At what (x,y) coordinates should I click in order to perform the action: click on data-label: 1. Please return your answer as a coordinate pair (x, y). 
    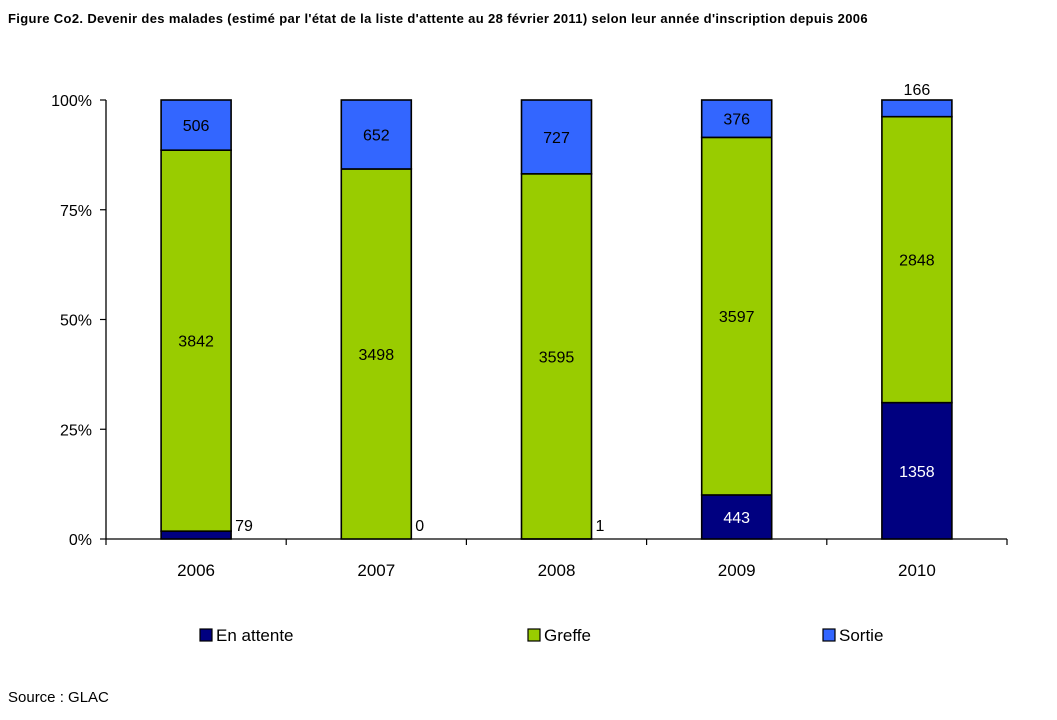
    Looking at the image, I should click on (600, 526).